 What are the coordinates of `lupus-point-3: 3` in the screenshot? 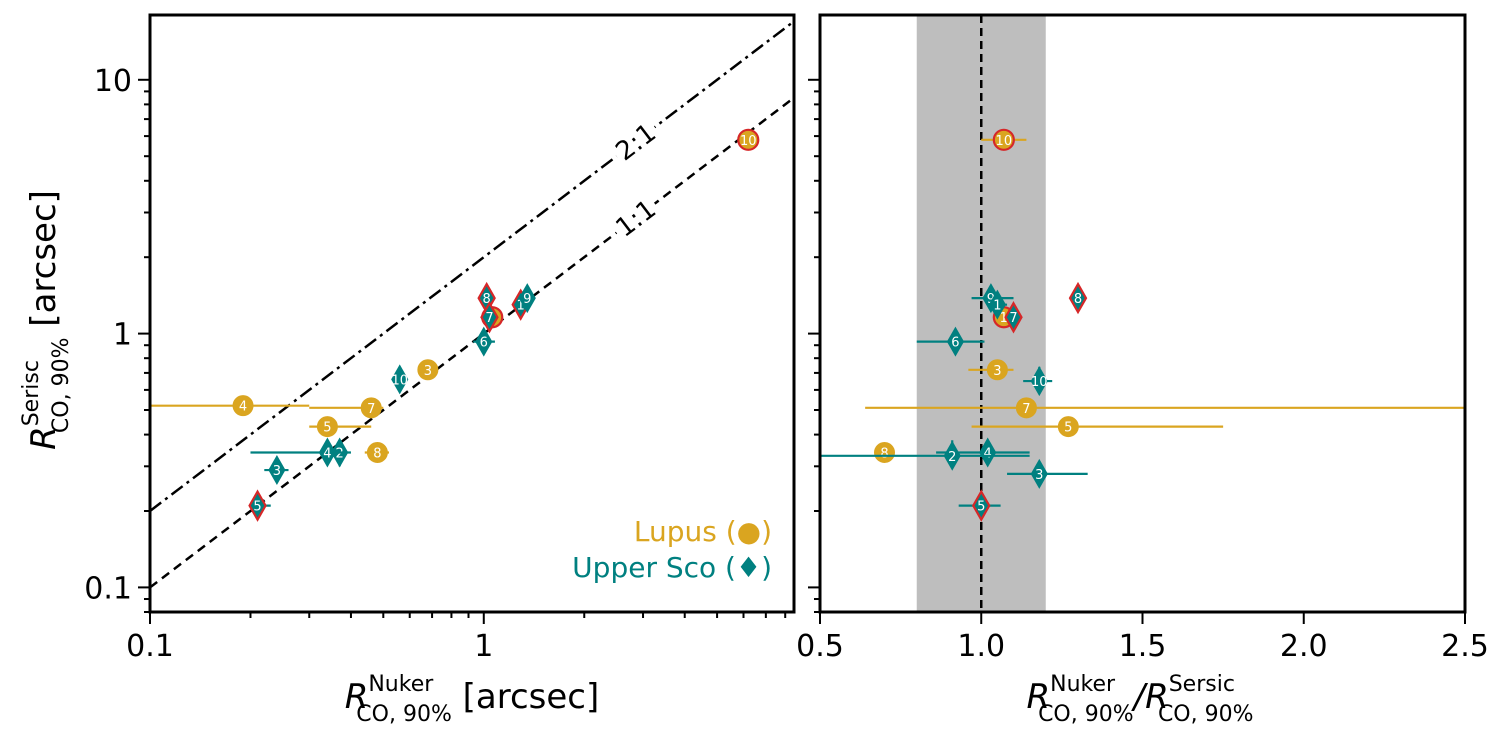 It's located at (428, 370).